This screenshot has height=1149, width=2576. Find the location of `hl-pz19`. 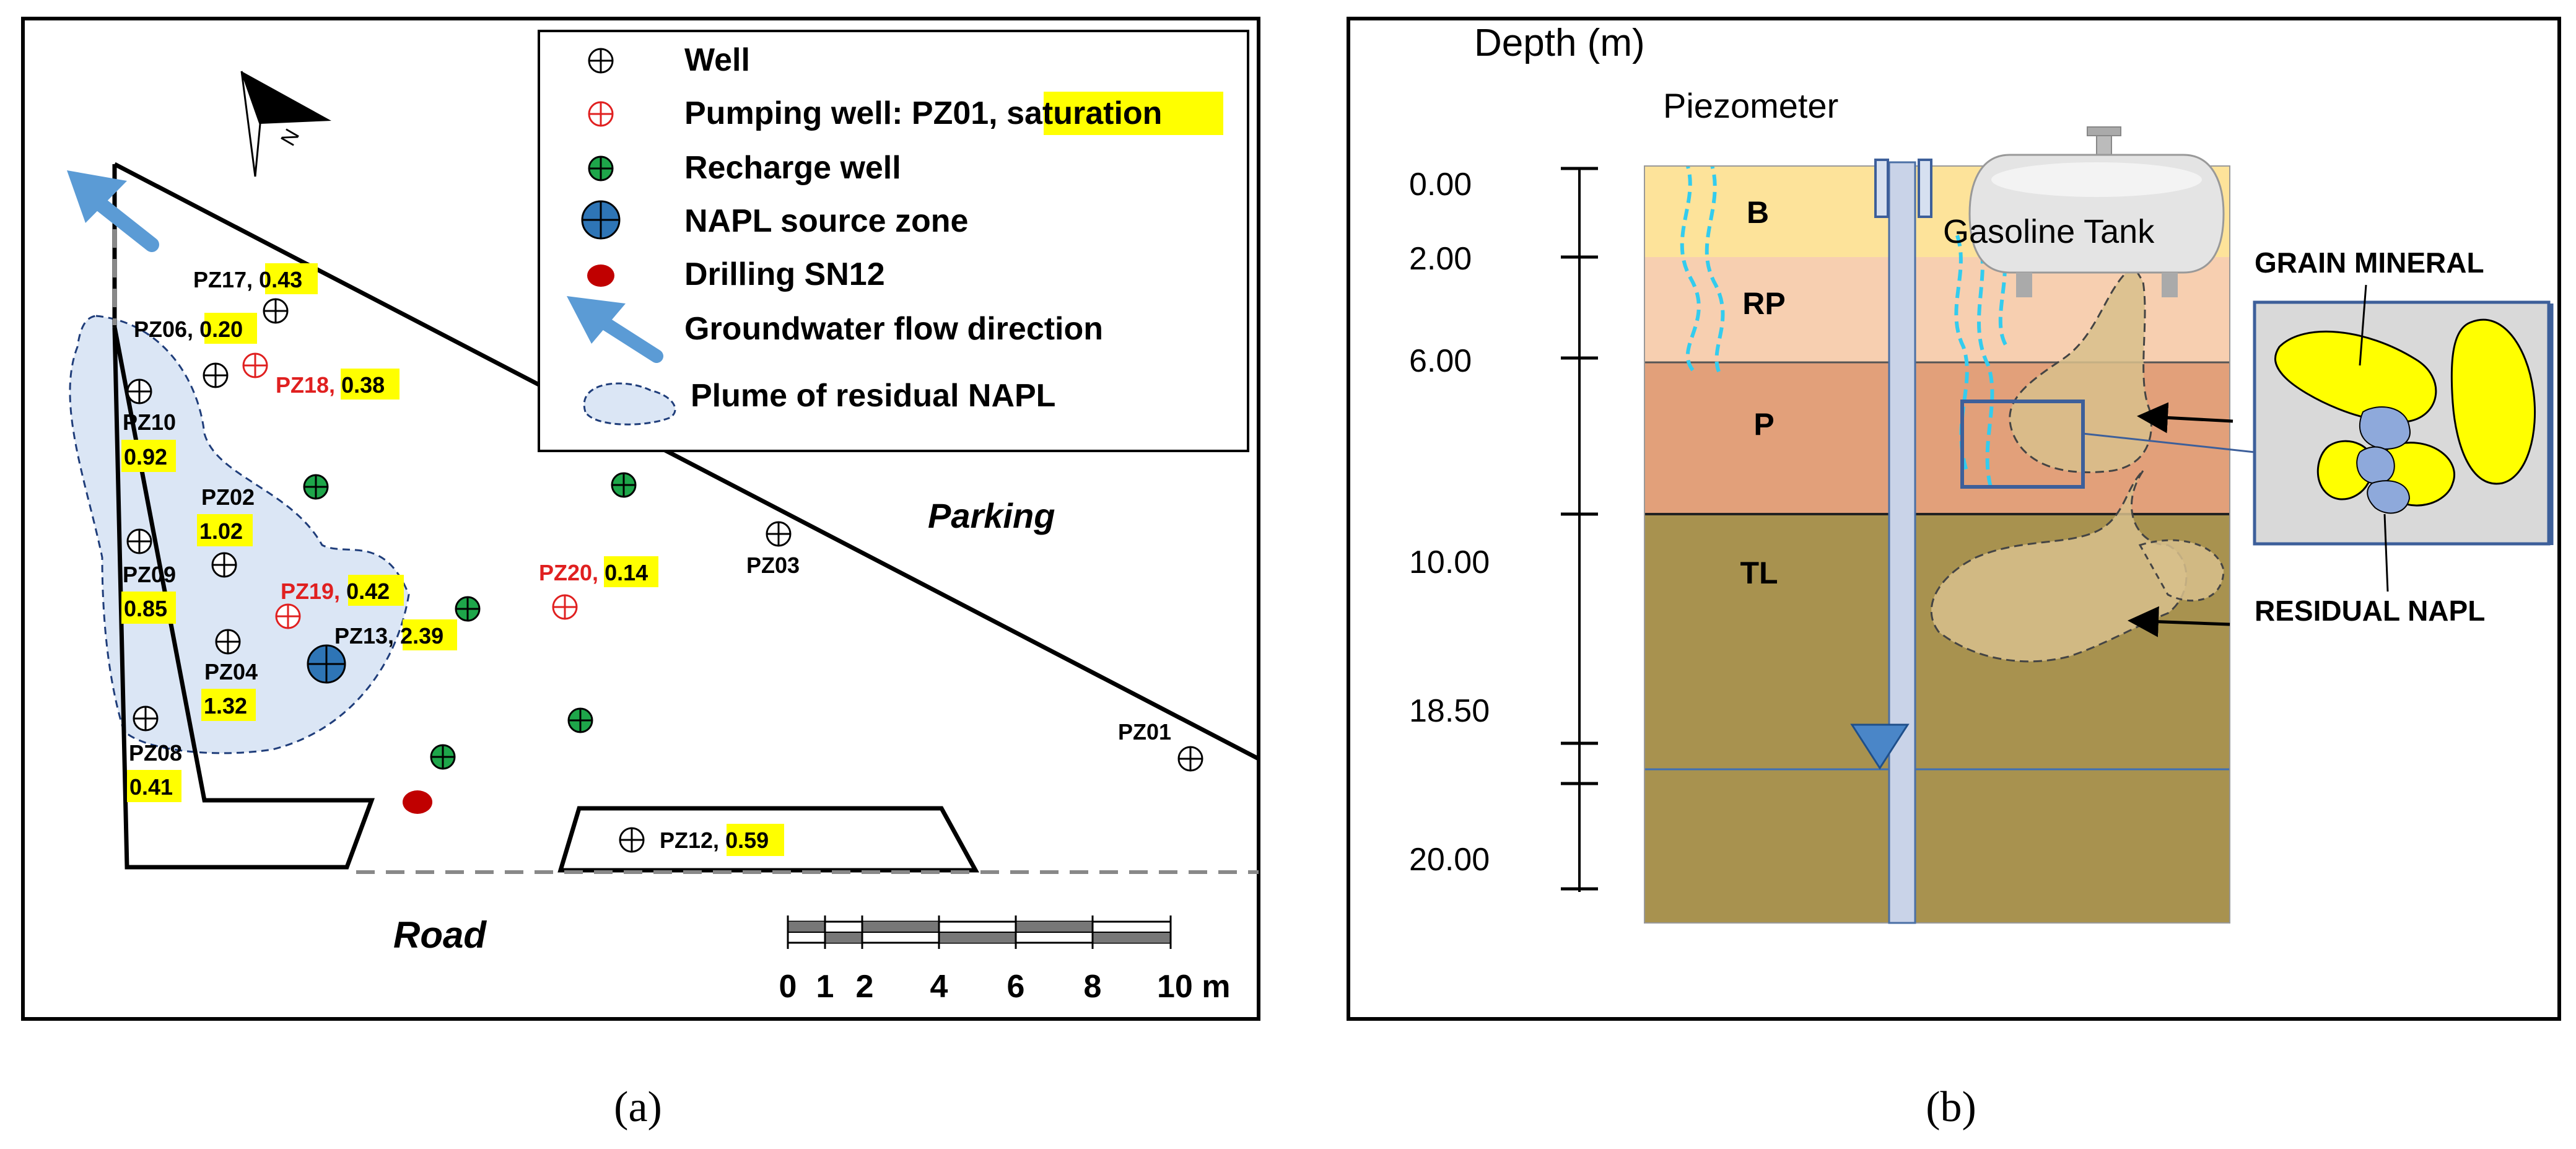

hl-pz19 is located at coordinates (376, 590).